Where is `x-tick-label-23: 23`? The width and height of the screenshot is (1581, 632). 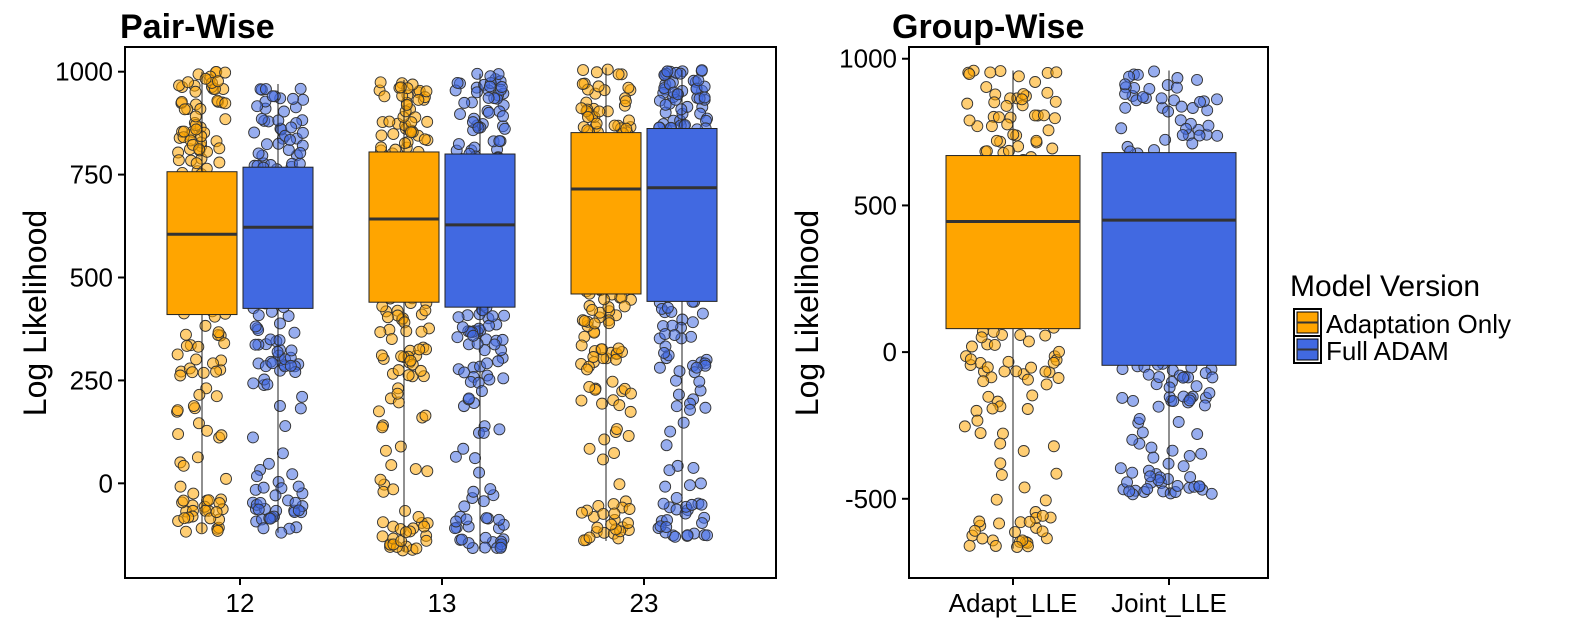
x-tick-label-23: 23 is located at coordinates (644, 603).